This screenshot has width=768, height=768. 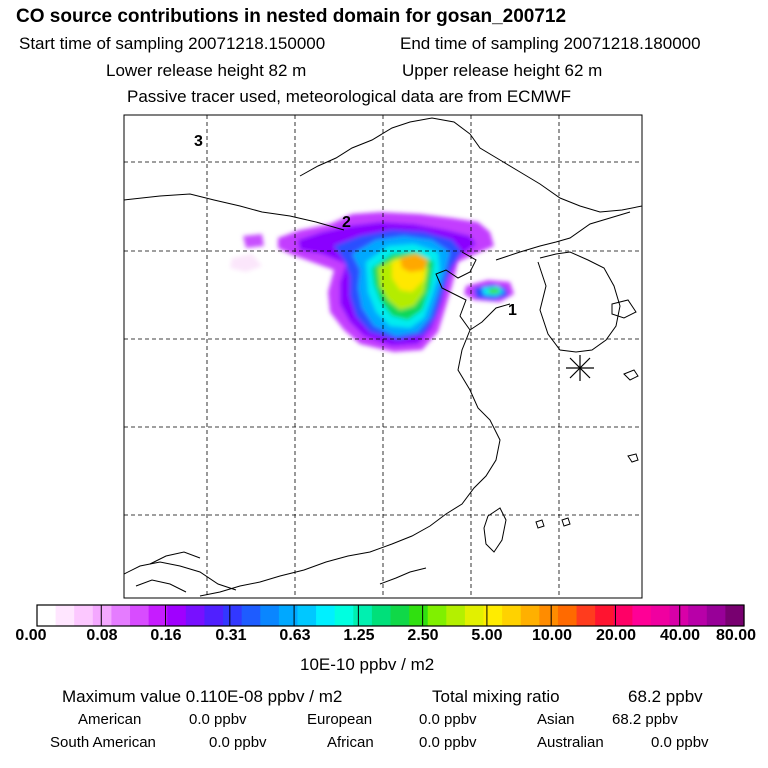 I want to click on colorbar-tick: 80.00, so click(x=736, y=635).